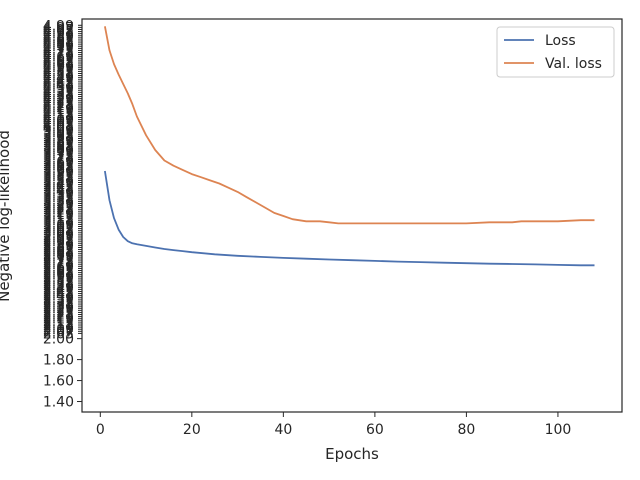 Image resolution: width=640 pixels, height=480 pixels. I want to click on y-minor-tick-label: 3.59, so click(58, 173).